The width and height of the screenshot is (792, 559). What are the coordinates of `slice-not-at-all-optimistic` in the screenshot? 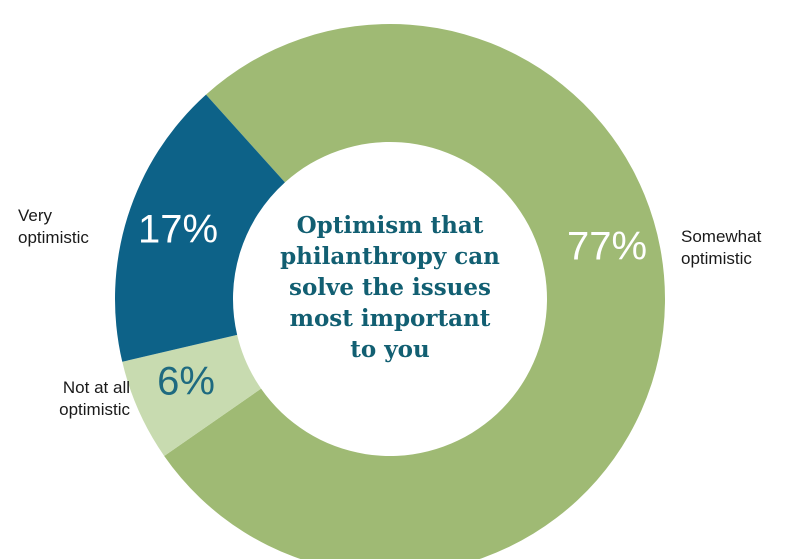 It's located at (192, 395).